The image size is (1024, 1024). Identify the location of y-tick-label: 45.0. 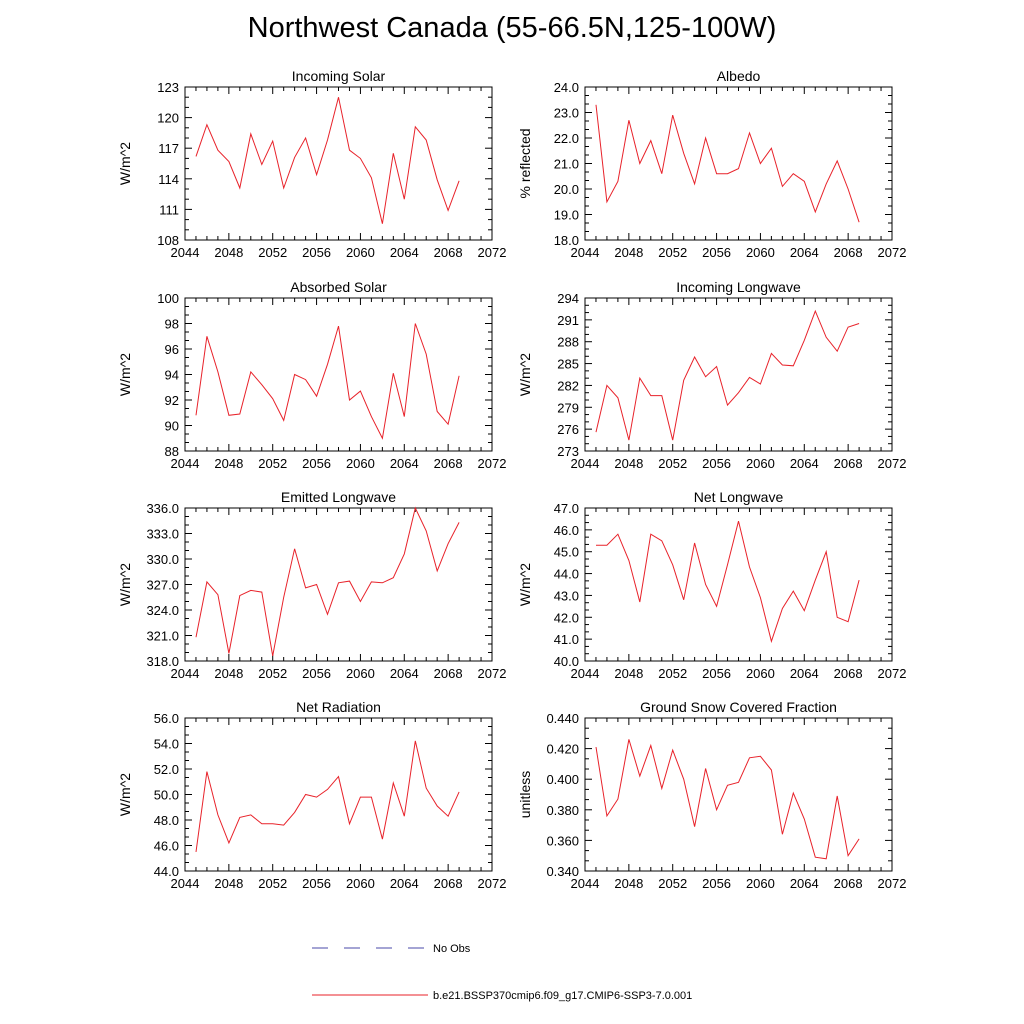
(566, 552).